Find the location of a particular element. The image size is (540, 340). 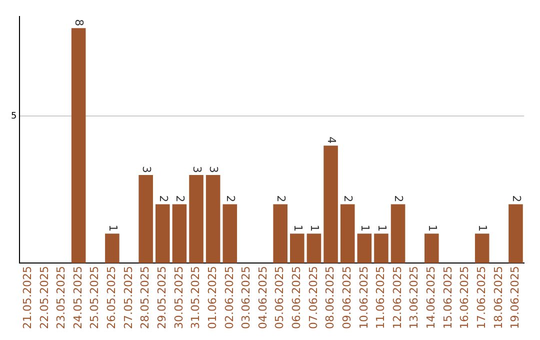

x-tick-label: 21.05.2025 is located at coordinates (27, 298).